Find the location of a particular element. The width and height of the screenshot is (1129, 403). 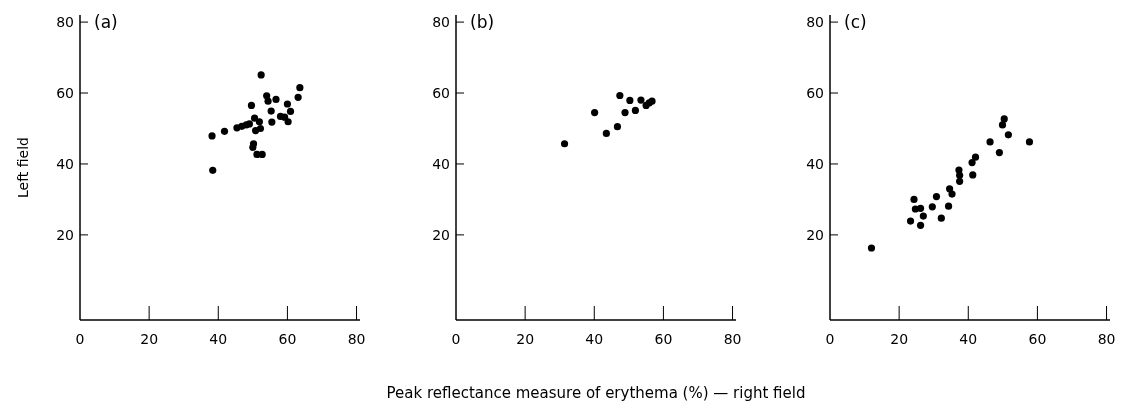

chart-title: (a) is located at coordinates (106, 22).